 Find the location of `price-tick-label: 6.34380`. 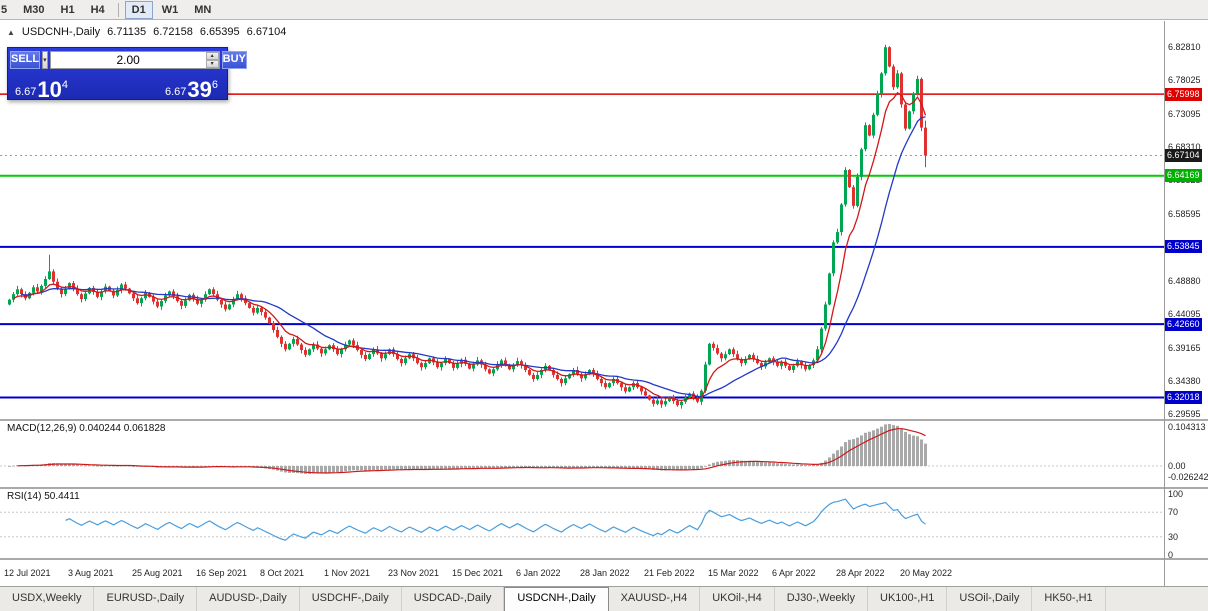

price-tick-label: 6.34380 is located at coordinates (1184, 381).